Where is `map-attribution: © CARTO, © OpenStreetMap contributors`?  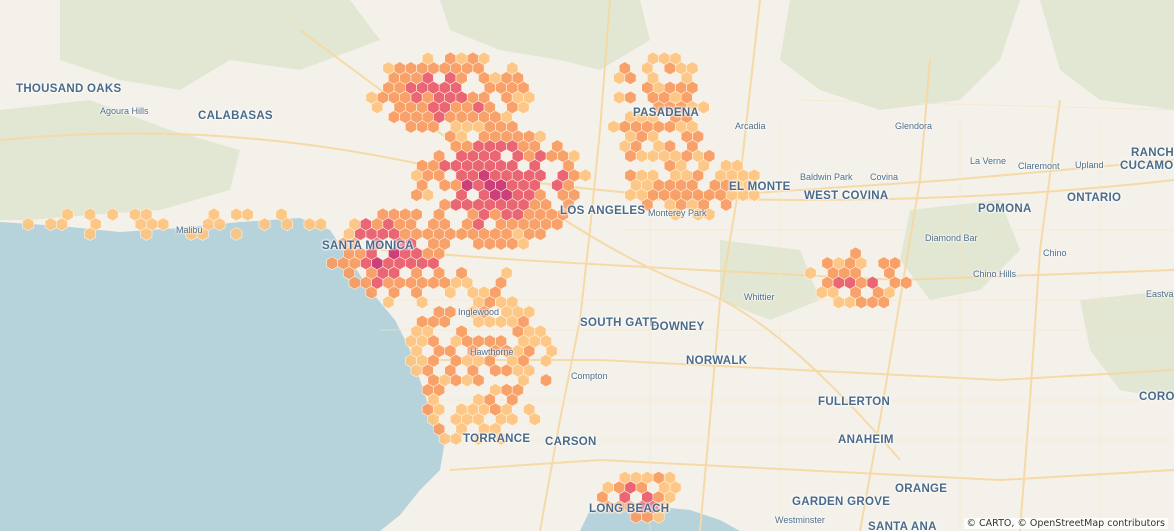 map-attribution: © CARTO, © OpenStreetMap contributors is located at coordinates (1065, 523).